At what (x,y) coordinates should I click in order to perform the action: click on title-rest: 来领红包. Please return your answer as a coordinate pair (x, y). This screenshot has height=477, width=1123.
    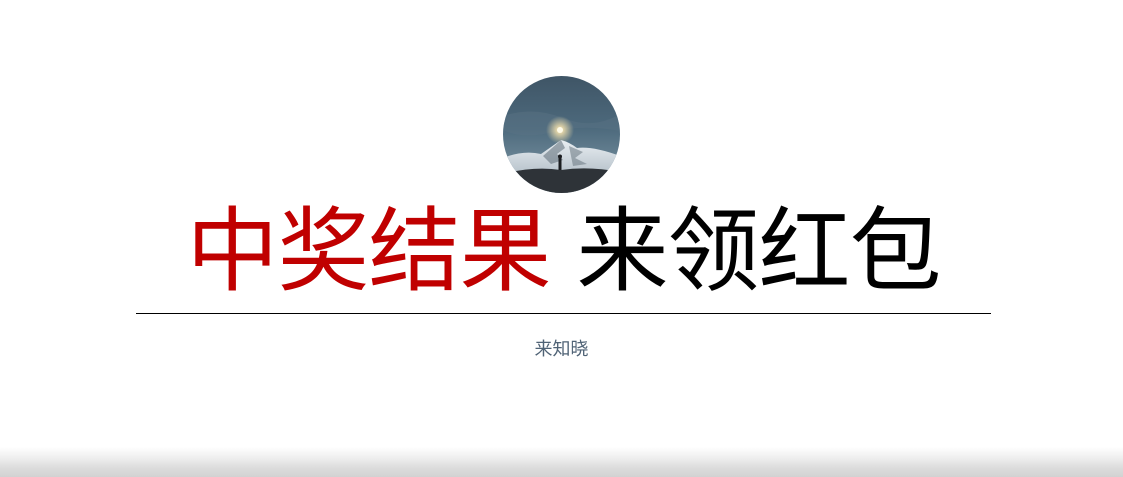
    Looking at the image, I should click on (759, 251).